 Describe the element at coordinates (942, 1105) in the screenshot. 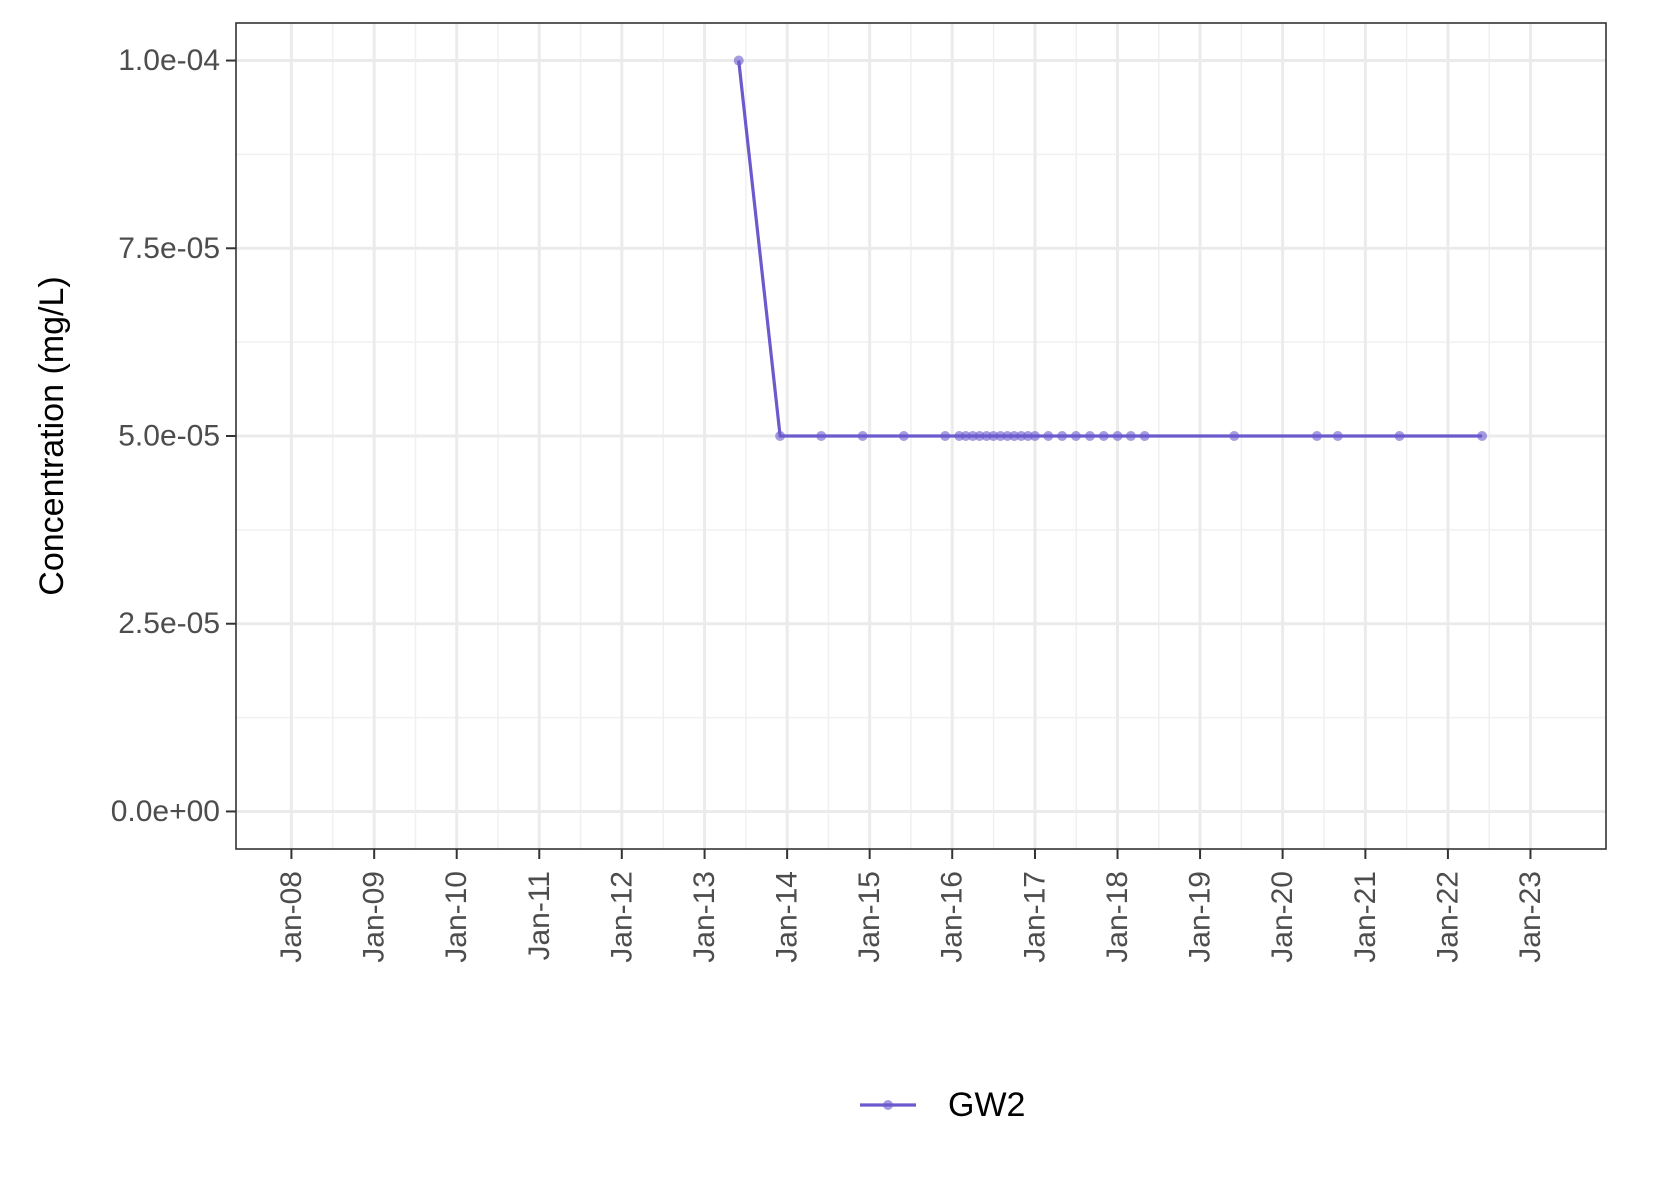

I see `legend: GW2` at that location.